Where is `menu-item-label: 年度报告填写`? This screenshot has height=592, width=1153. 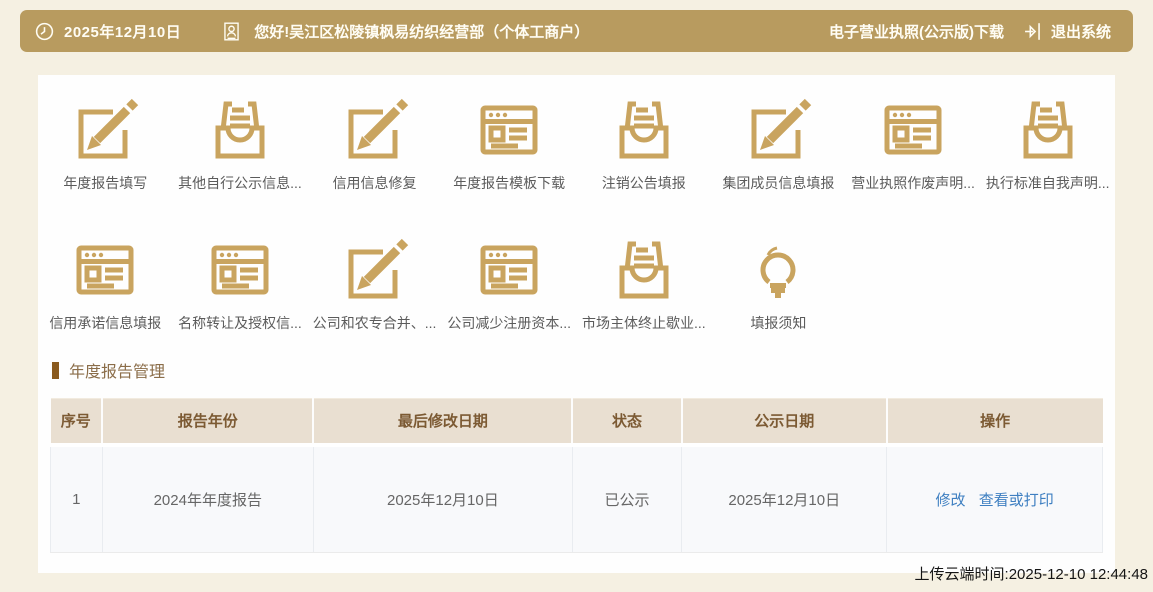 menu-item-label: 年度报告填写 is located at coordinates (105, 183).